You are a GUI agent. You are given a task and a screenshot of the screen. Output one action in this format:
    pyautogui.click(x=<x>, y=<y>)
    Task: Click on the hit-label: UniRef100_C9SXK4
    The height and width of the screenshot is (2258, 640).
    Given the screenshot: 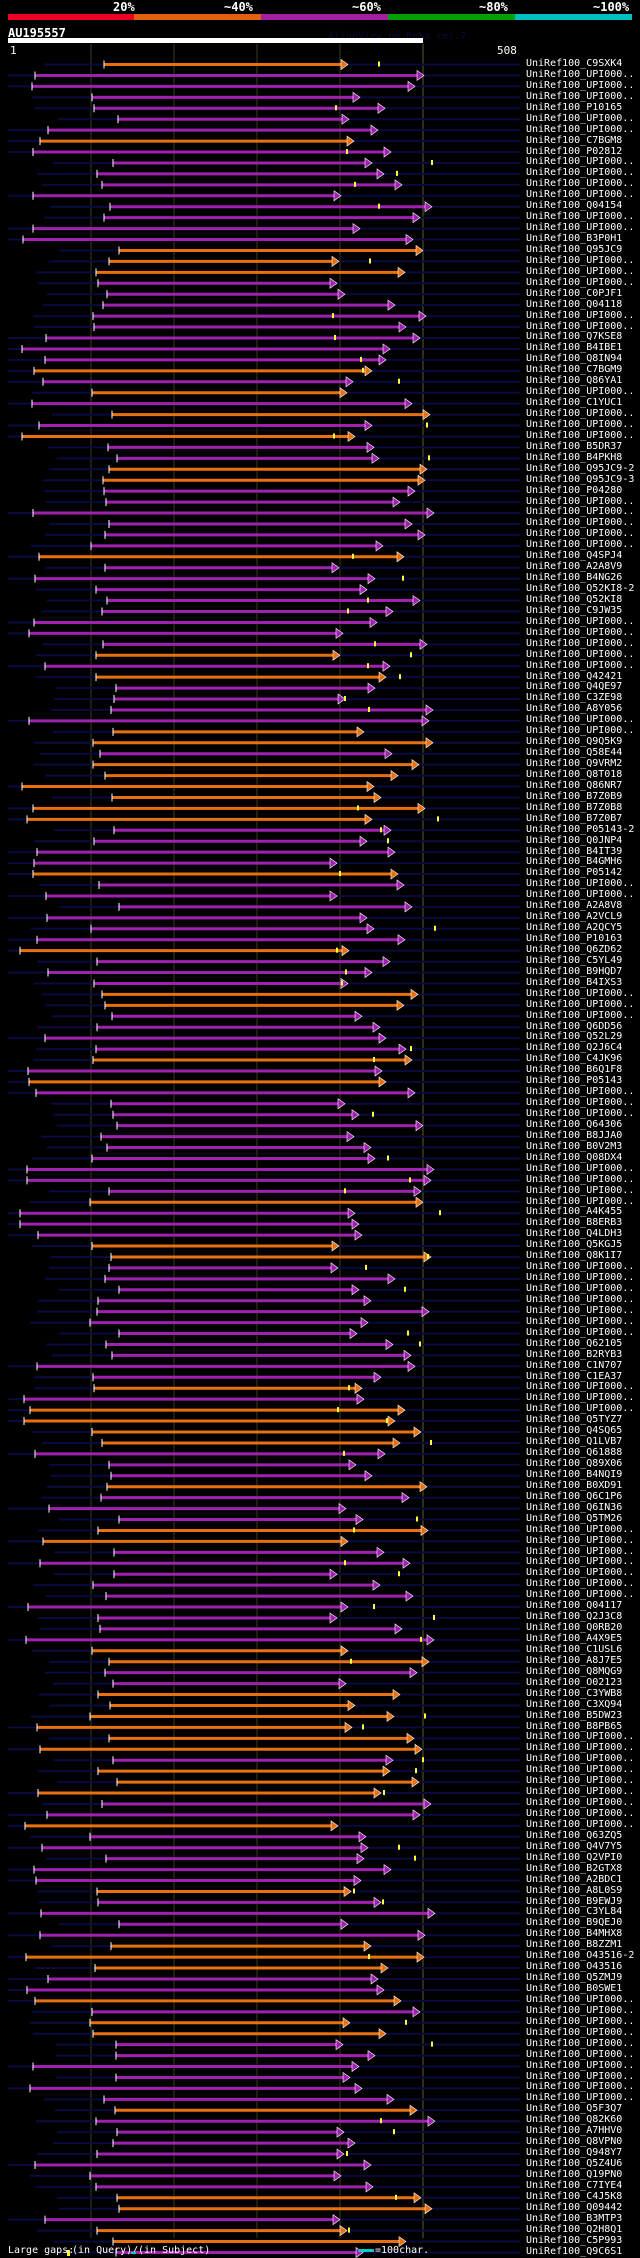 What is the action you would take?
    pyautogui.click(x=574, y=63)
    